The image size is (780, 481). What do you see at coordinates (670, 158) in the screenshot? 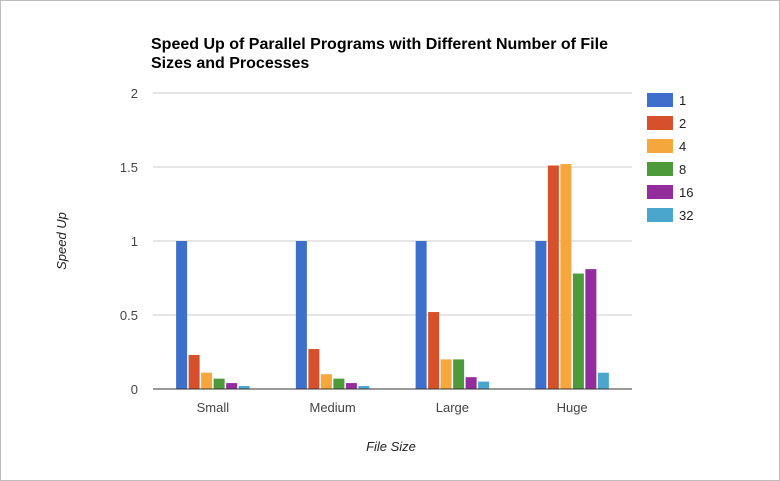
I see `legend: 1 2 4 8 16 32` at bounding box center [670, 158].